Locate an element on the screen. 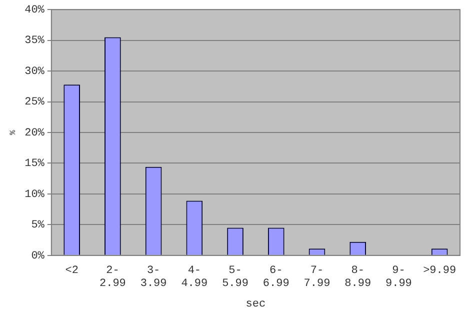 The height and width of the screenshot is (318, 474). y-tick-label: 10% is located at coordinates (34, 194).